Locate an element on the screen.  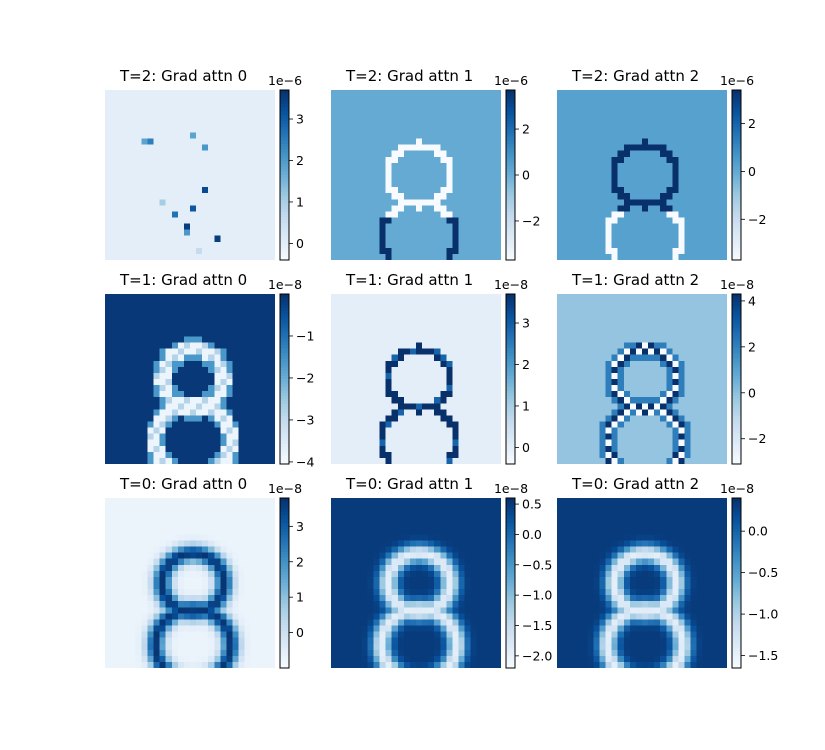
colorbar is located at coordinates (510, 175).